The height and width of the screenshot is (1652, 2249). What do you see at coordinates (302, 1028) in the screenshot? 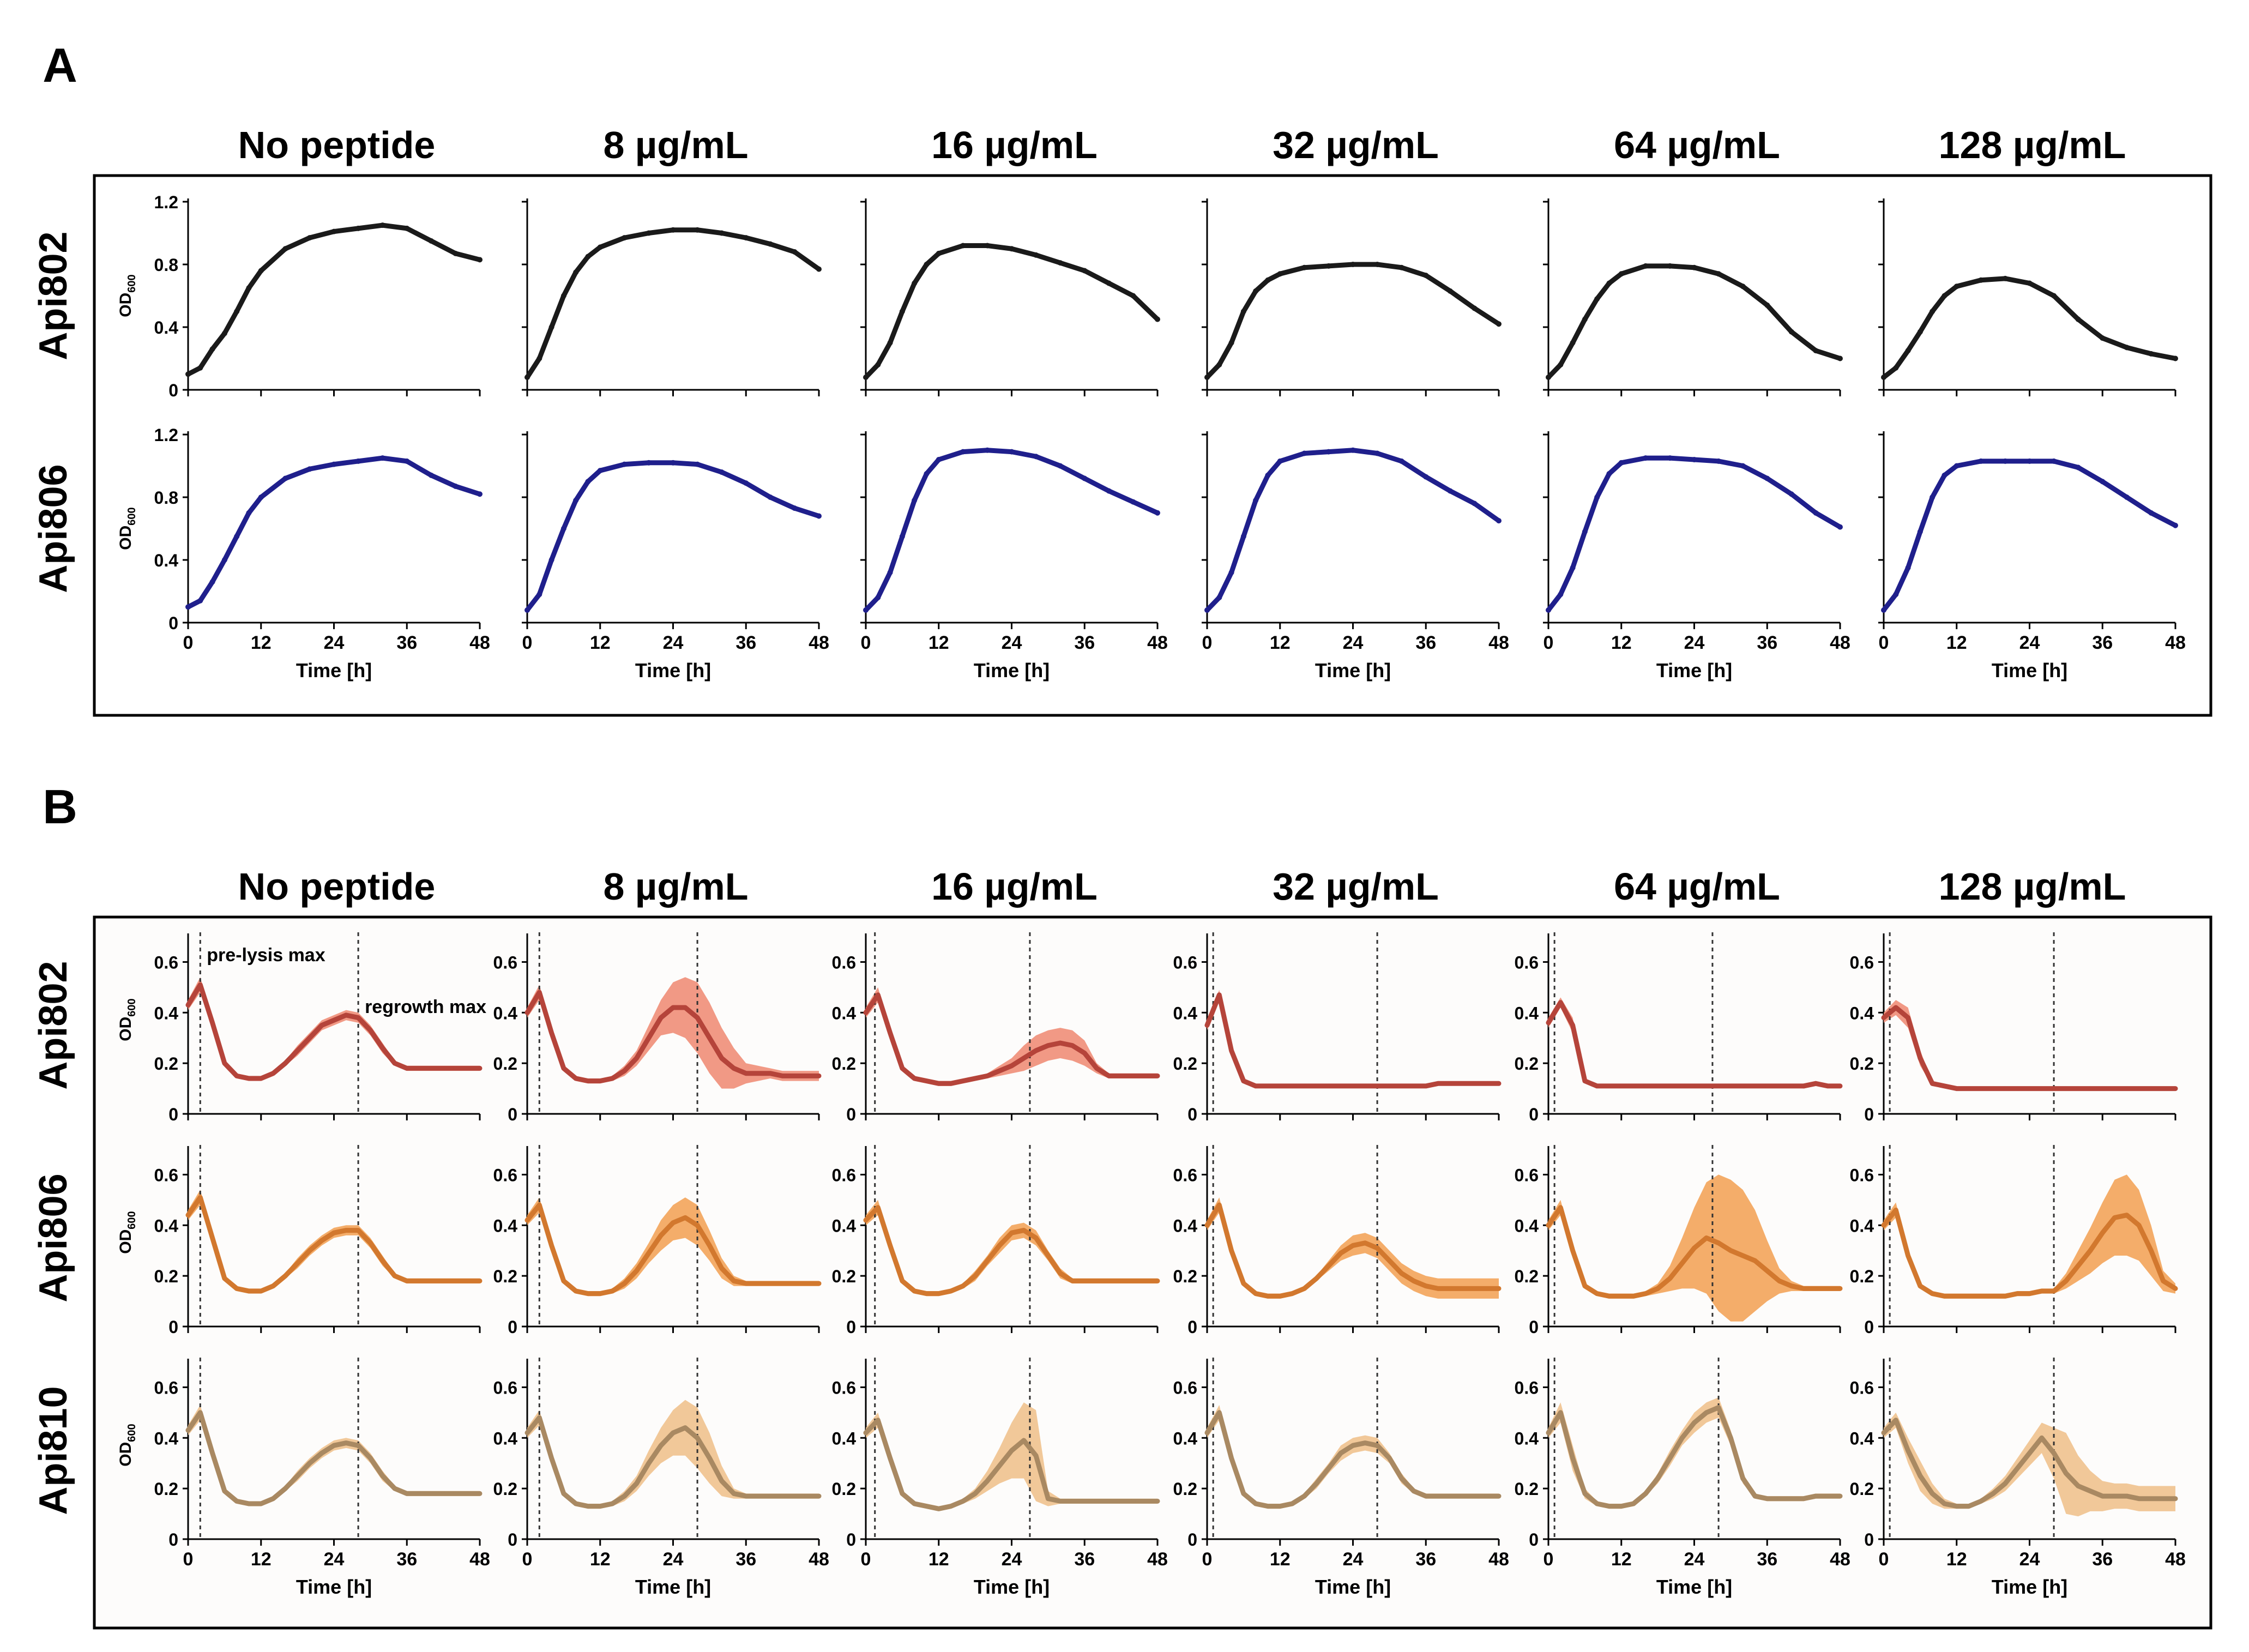
I see `panel-b-subplot: 0 0.2 0.4 0.6 OD600 pre-lysis max regrowth max` at bounding box center [302, 1028].